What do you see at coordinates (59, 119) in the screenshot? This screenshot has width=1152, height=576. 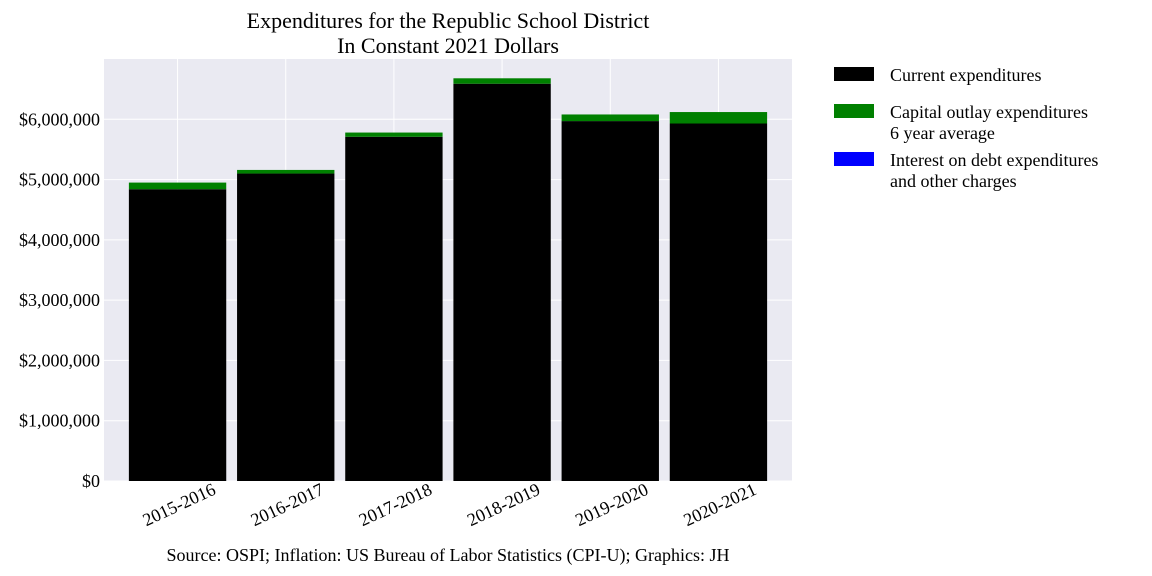 I see `y-tick-label-6: $6,000,000` at bounding box center [59, 119].